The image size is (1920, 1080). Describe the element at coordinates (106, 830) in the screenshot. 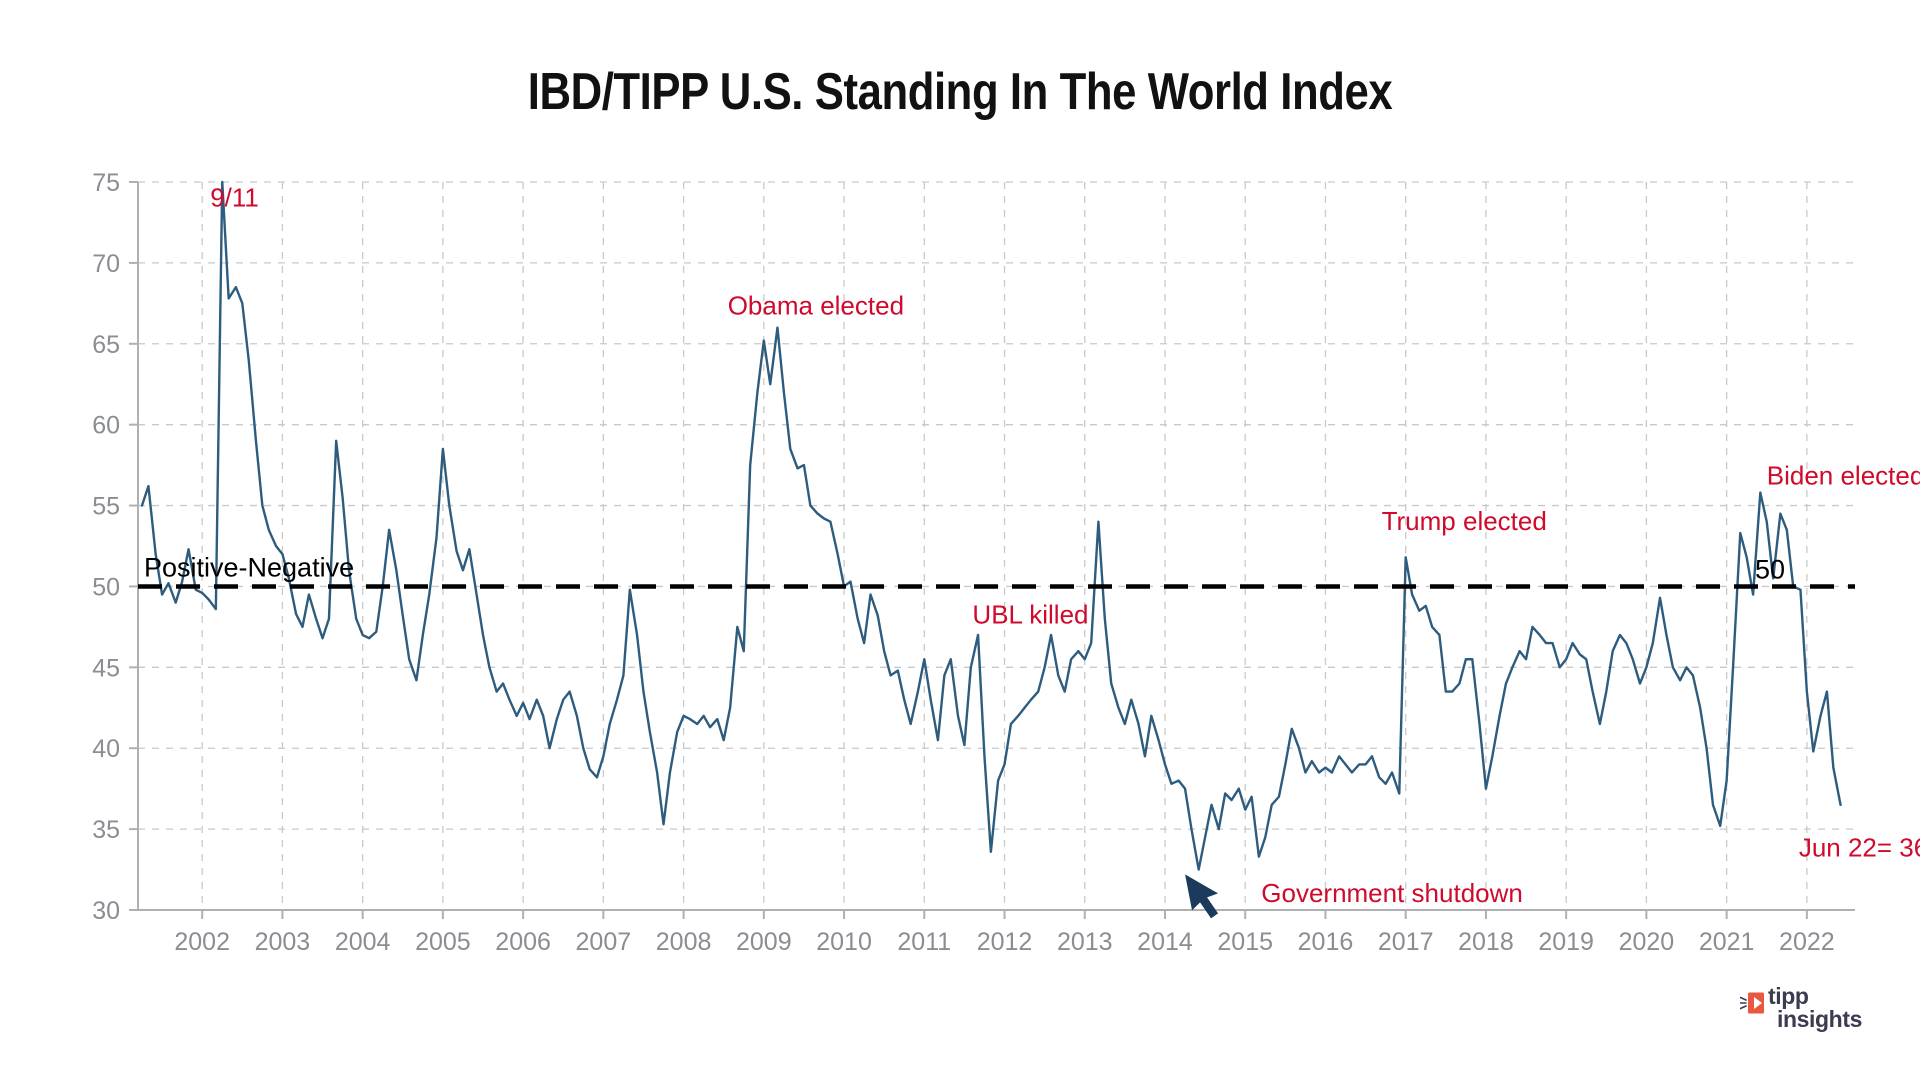

I see `svg-text: 35` at that location.